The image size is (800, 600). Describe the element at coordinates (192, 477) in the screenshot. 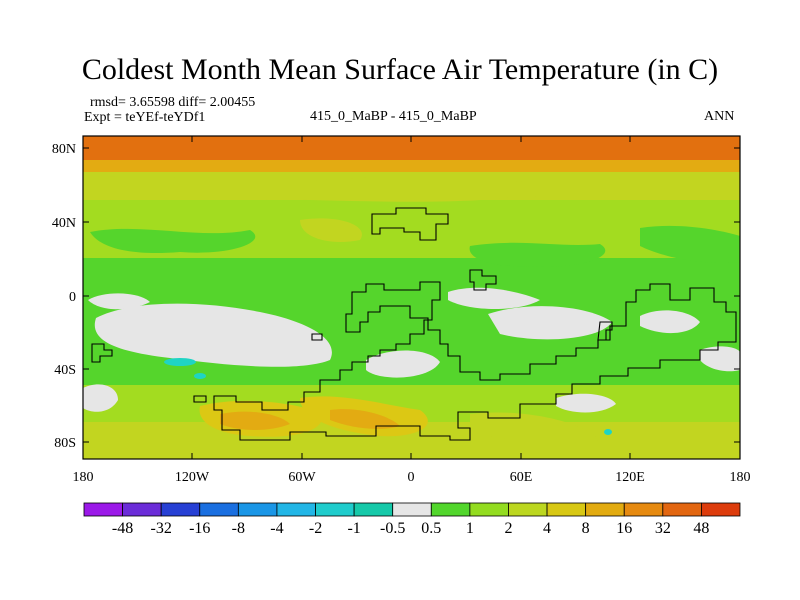

I see `lon-label-120w: 120W` at that location.